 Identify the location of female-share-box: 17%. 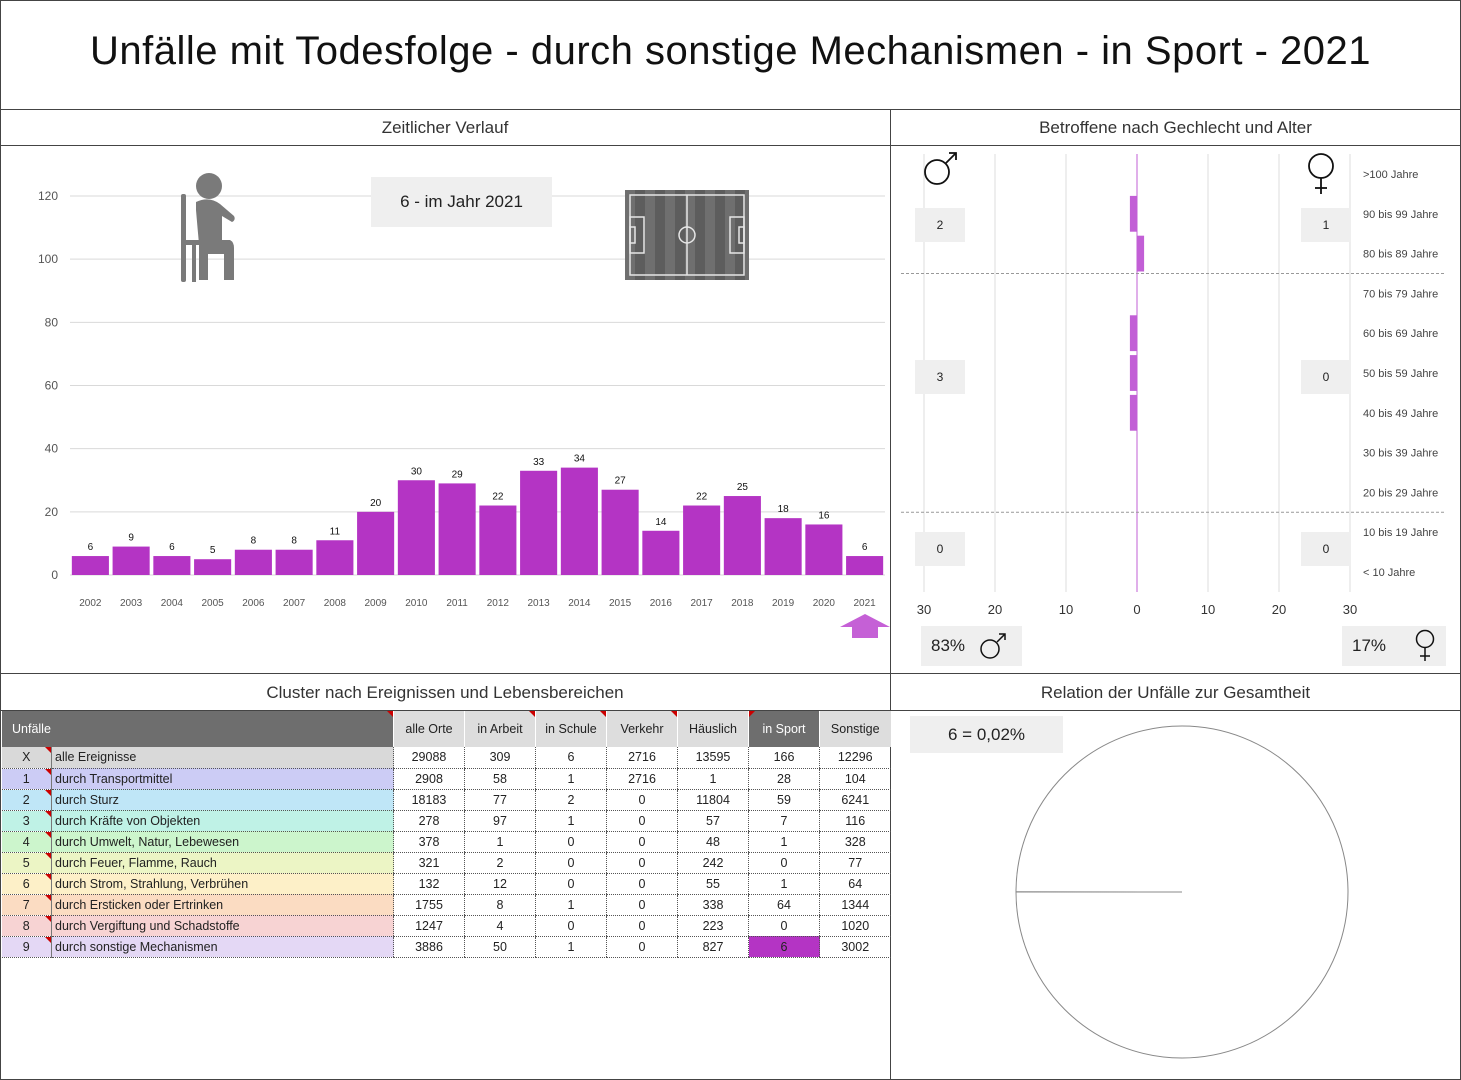
(1394, 646).